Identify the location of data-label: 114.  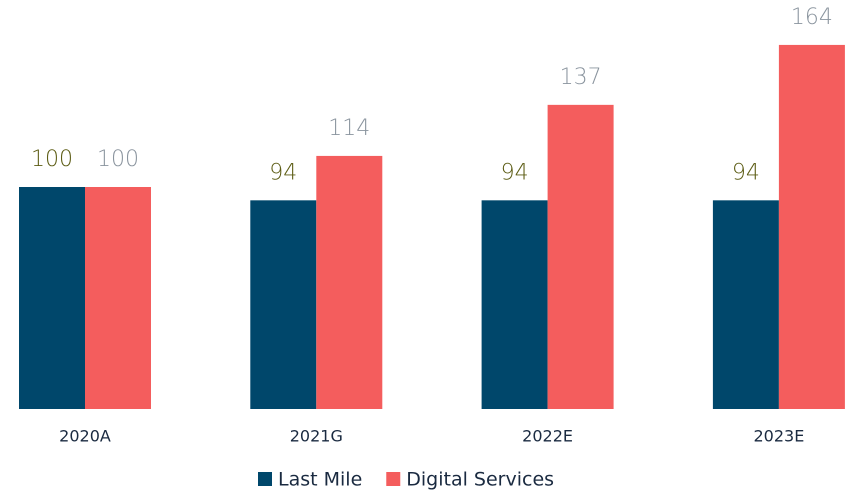
(349, 128).